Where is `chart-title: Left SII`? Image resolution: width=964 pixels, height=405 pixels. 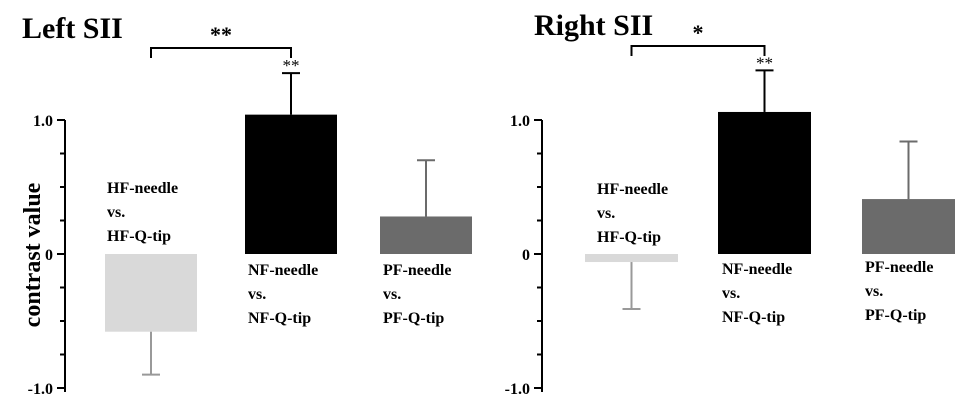
chart-title: Left SII is located at coordinates (72, 28).